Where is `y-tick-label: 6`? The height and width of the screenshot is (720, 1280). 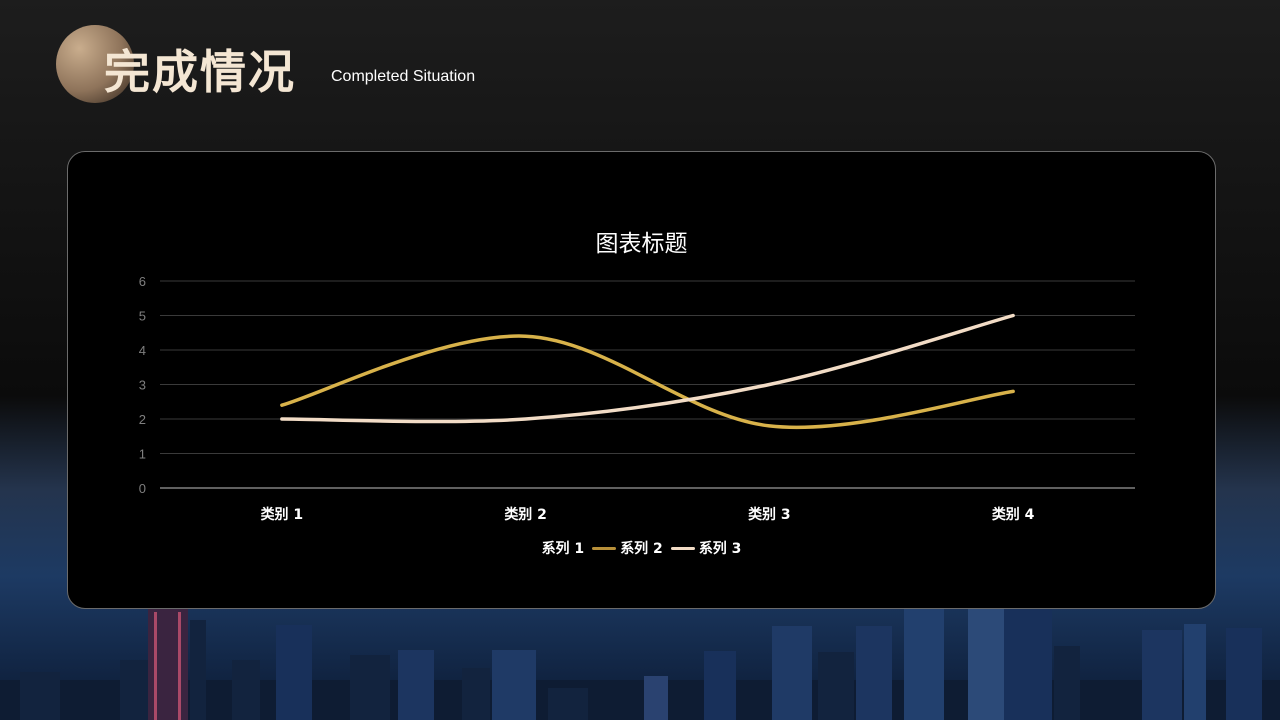 y-tick-label: 6 is located at coordinates (142, 281).